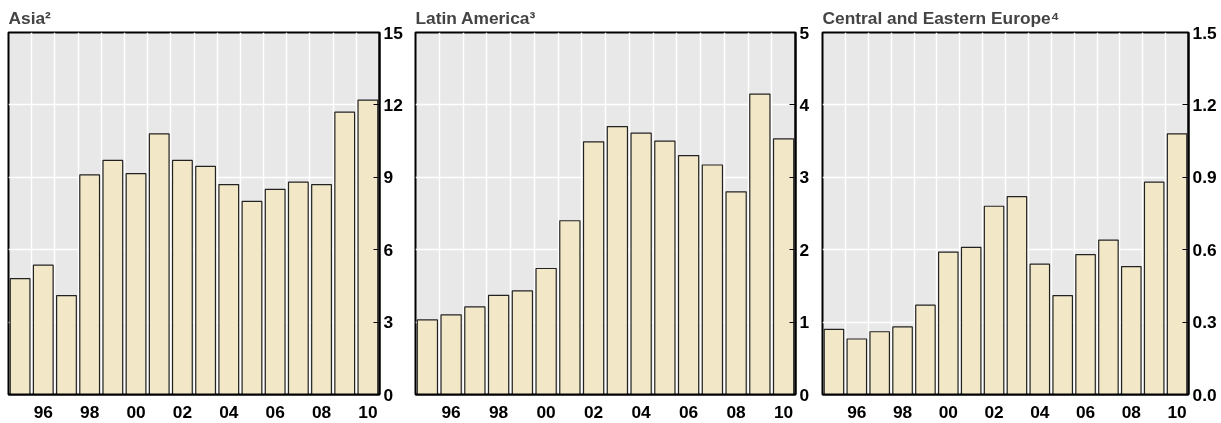 This screenshot has width=1221, height=423. Describe the element at coordinates (393, 32) in the screenshot. I see `y-tick-label: 15` at that location.